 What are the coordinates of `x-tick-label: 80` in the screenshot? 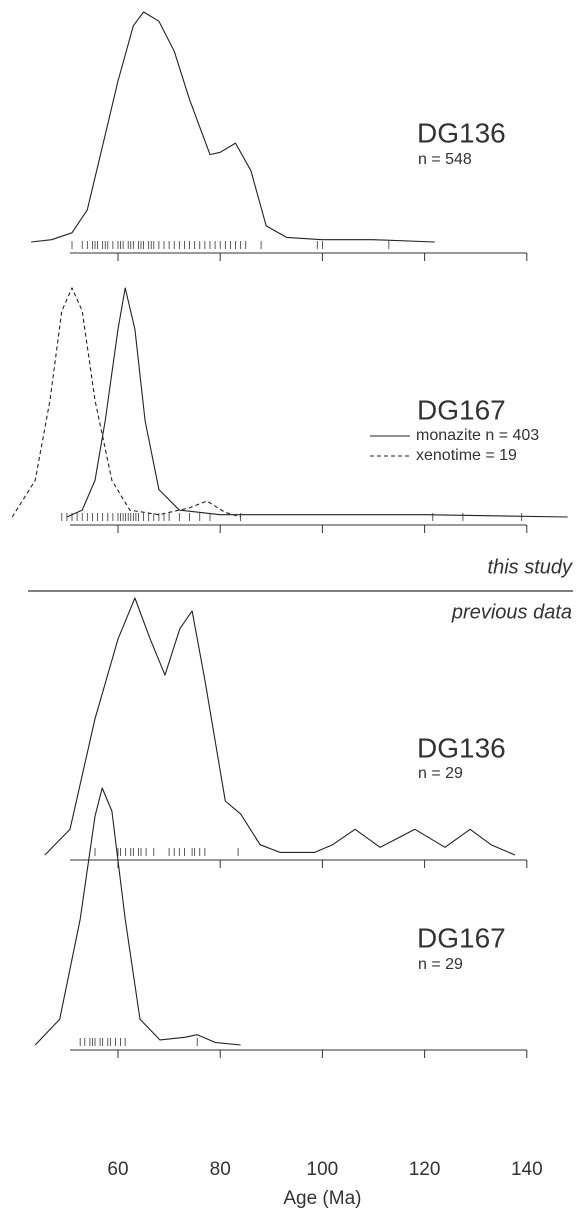 It's located at (220, 1169).